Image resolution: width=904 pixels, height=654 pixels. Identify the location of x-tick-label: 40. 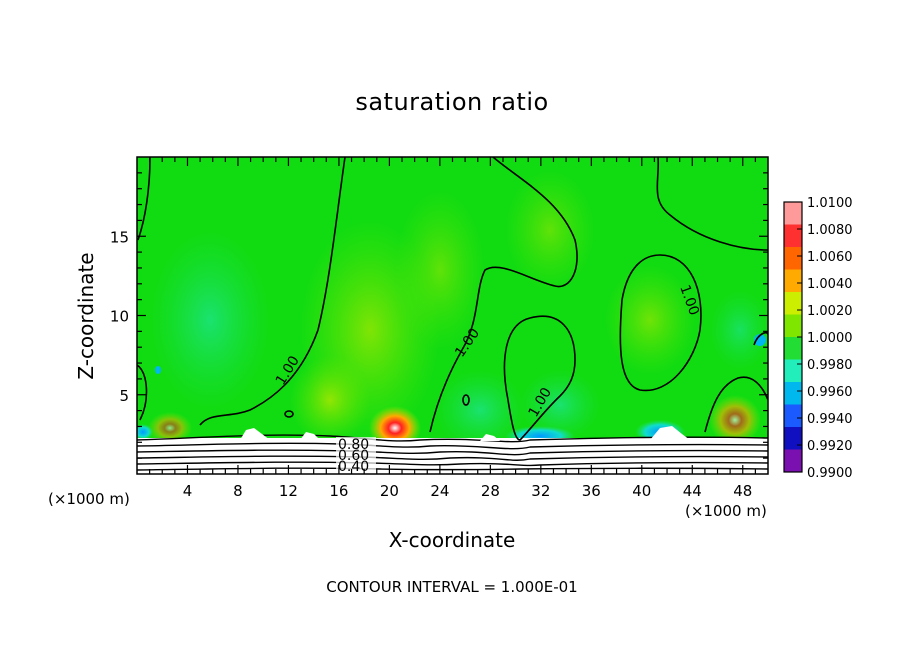
(641, 491).